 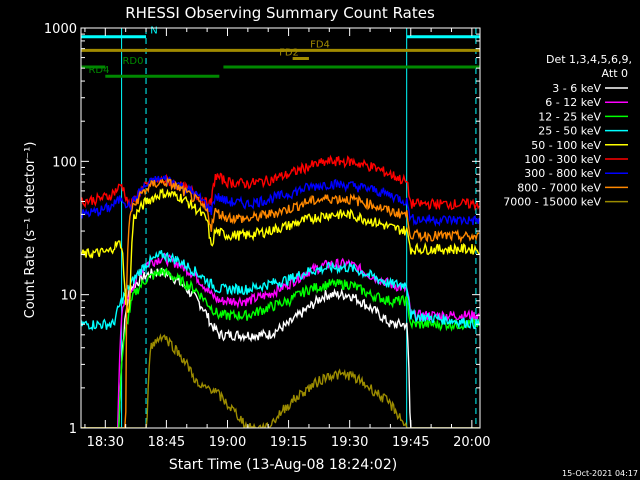 What do you see at coordinates (566, 145) in the screenshot?
I see `legend-label-4: 50 - 100 keV` at bounding box center [566, 145].